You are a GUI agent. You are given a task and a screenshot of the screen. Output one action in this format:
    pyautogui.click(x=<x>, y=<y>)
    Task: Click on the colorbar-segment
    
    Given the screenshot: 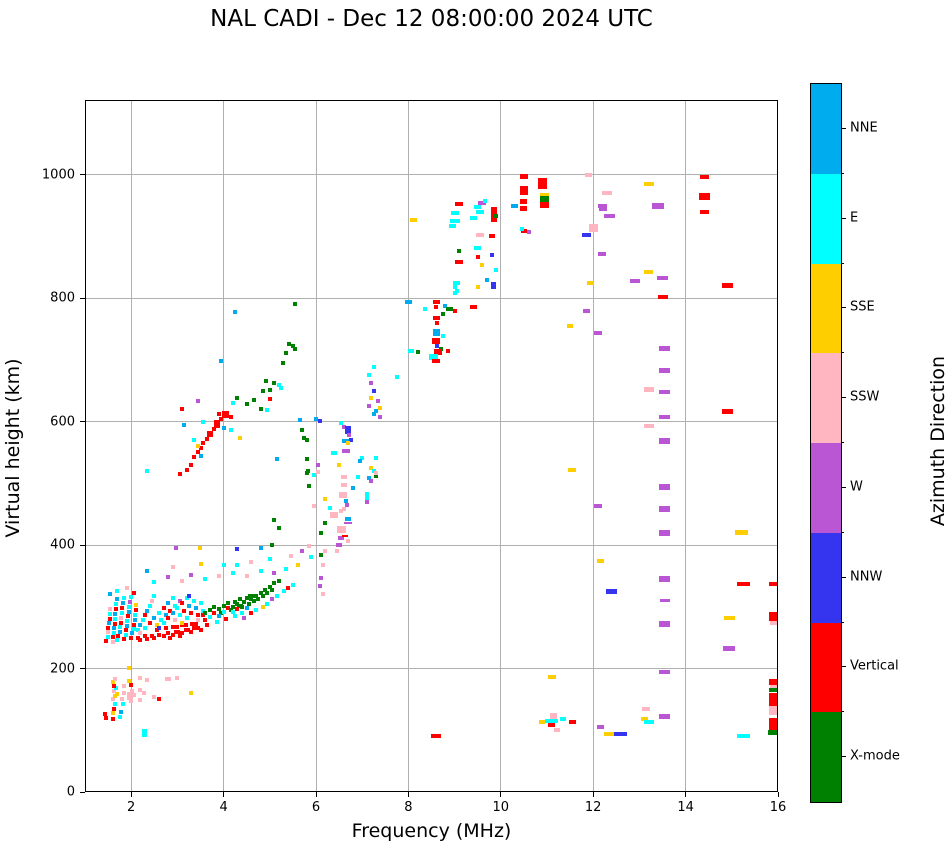 What is the action you would take?
    pyautogui.click(x=826, y=129)
    